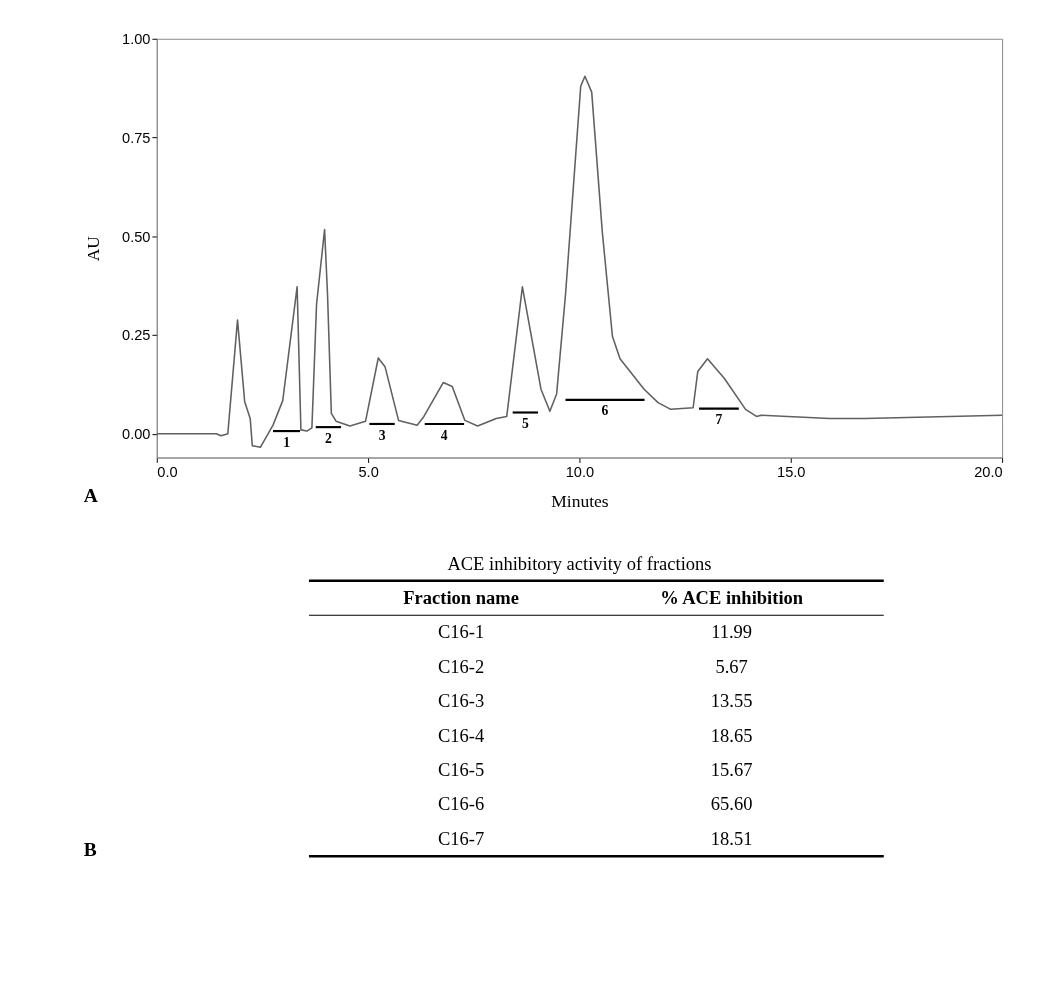 Image resolution: width=1043 pixels, height=998 pixels. Describe the element at coordinates (90, 849) in the screenshot. I see `text: B` at that location.